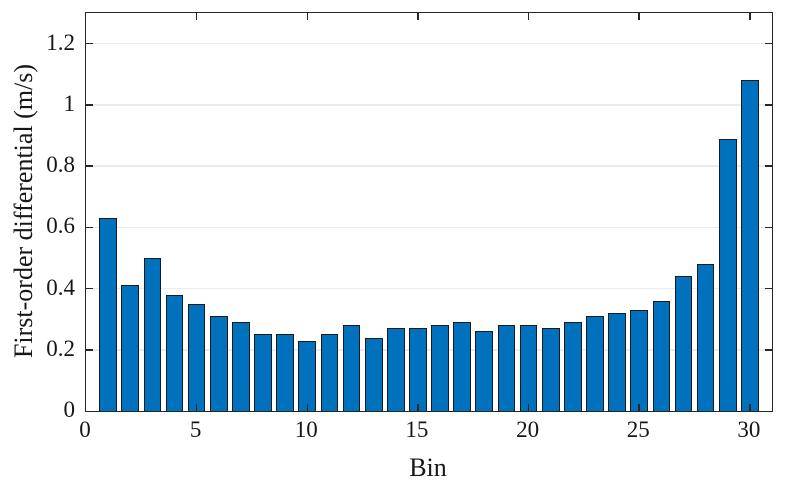 The height and width of the screenshot is (490, 785). What do you see at coordinates (69, 103) in the screenshot?
I see `y-tick-label: 1` at bounding box center [69, 103].